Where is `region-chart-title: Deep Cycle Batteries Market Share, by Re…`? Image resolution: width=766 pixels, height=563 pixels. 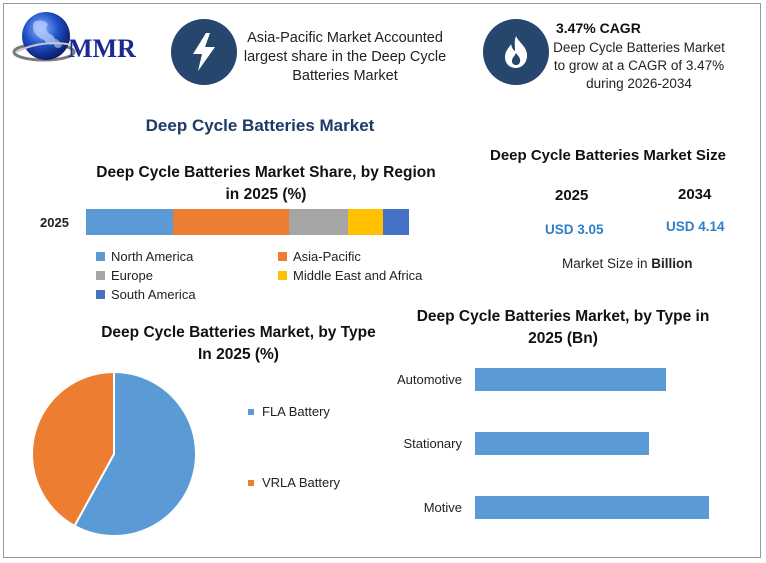
region-chart-title: Deep Cycle Batteries Market Share, by Re… is located at coordinates (266, 184).